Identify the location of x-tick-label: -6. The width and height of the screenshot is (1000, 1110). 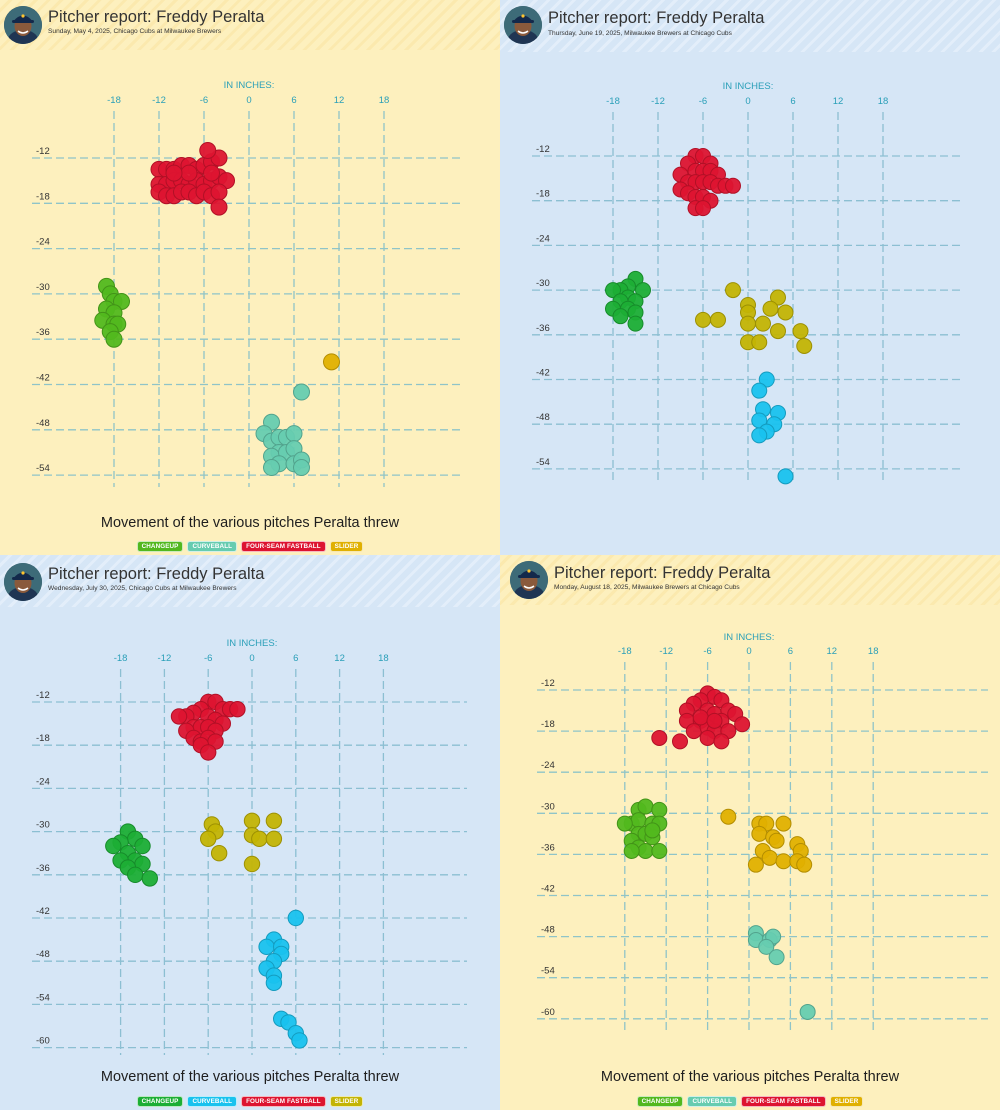
(208, 658).